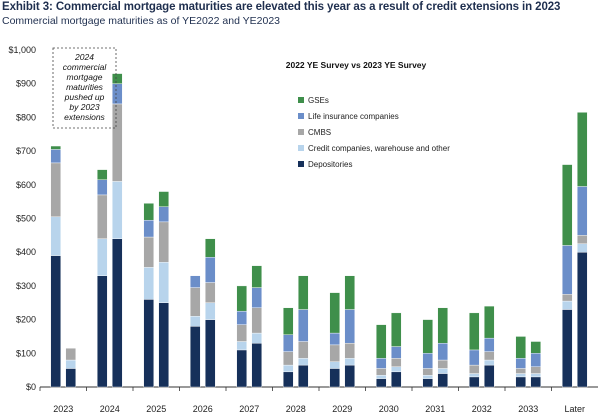  I want to click on legend-label: Depositories, so click(330, 164).